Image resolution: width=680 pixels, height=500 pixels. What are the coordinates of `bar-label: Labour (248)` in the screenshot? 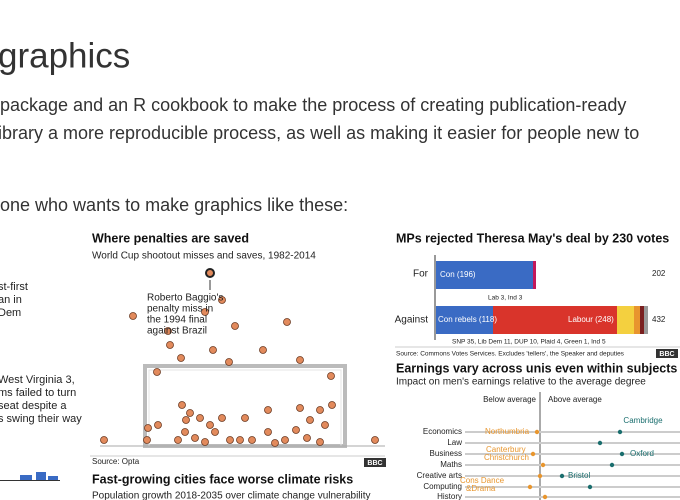 It's located at (591, 319).